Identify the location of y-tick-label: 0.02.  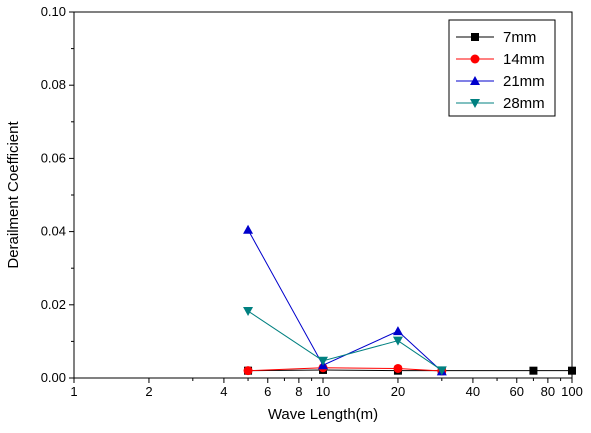
(53, 304).